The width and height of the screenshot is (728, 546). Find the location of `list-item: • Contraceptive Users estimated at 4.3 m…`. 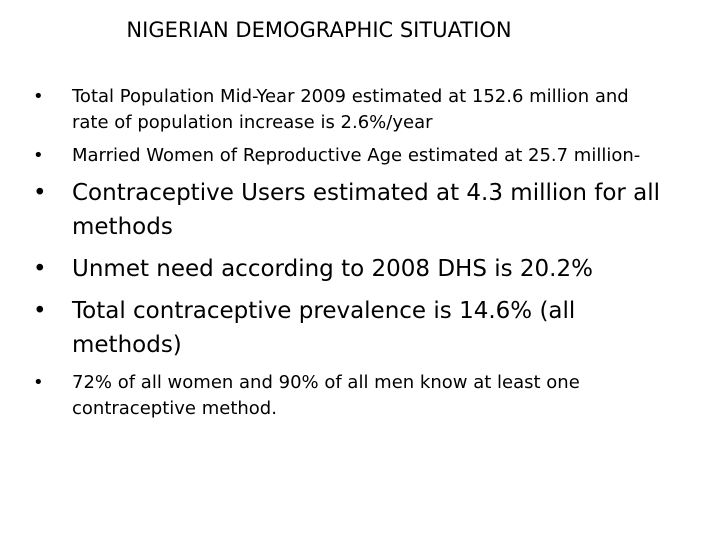

list-item: • Contraceptive Users estimated at 4.3 m… is located at coordinates (350, 210).